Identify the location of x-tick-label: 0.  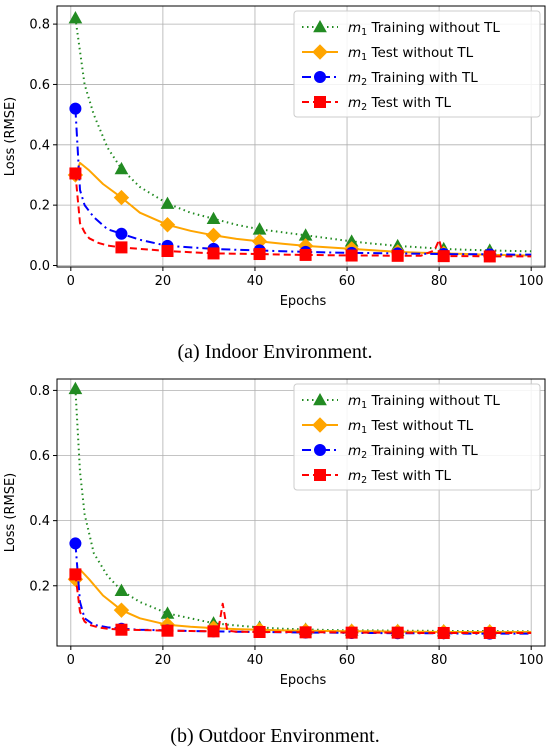
(71, 660).